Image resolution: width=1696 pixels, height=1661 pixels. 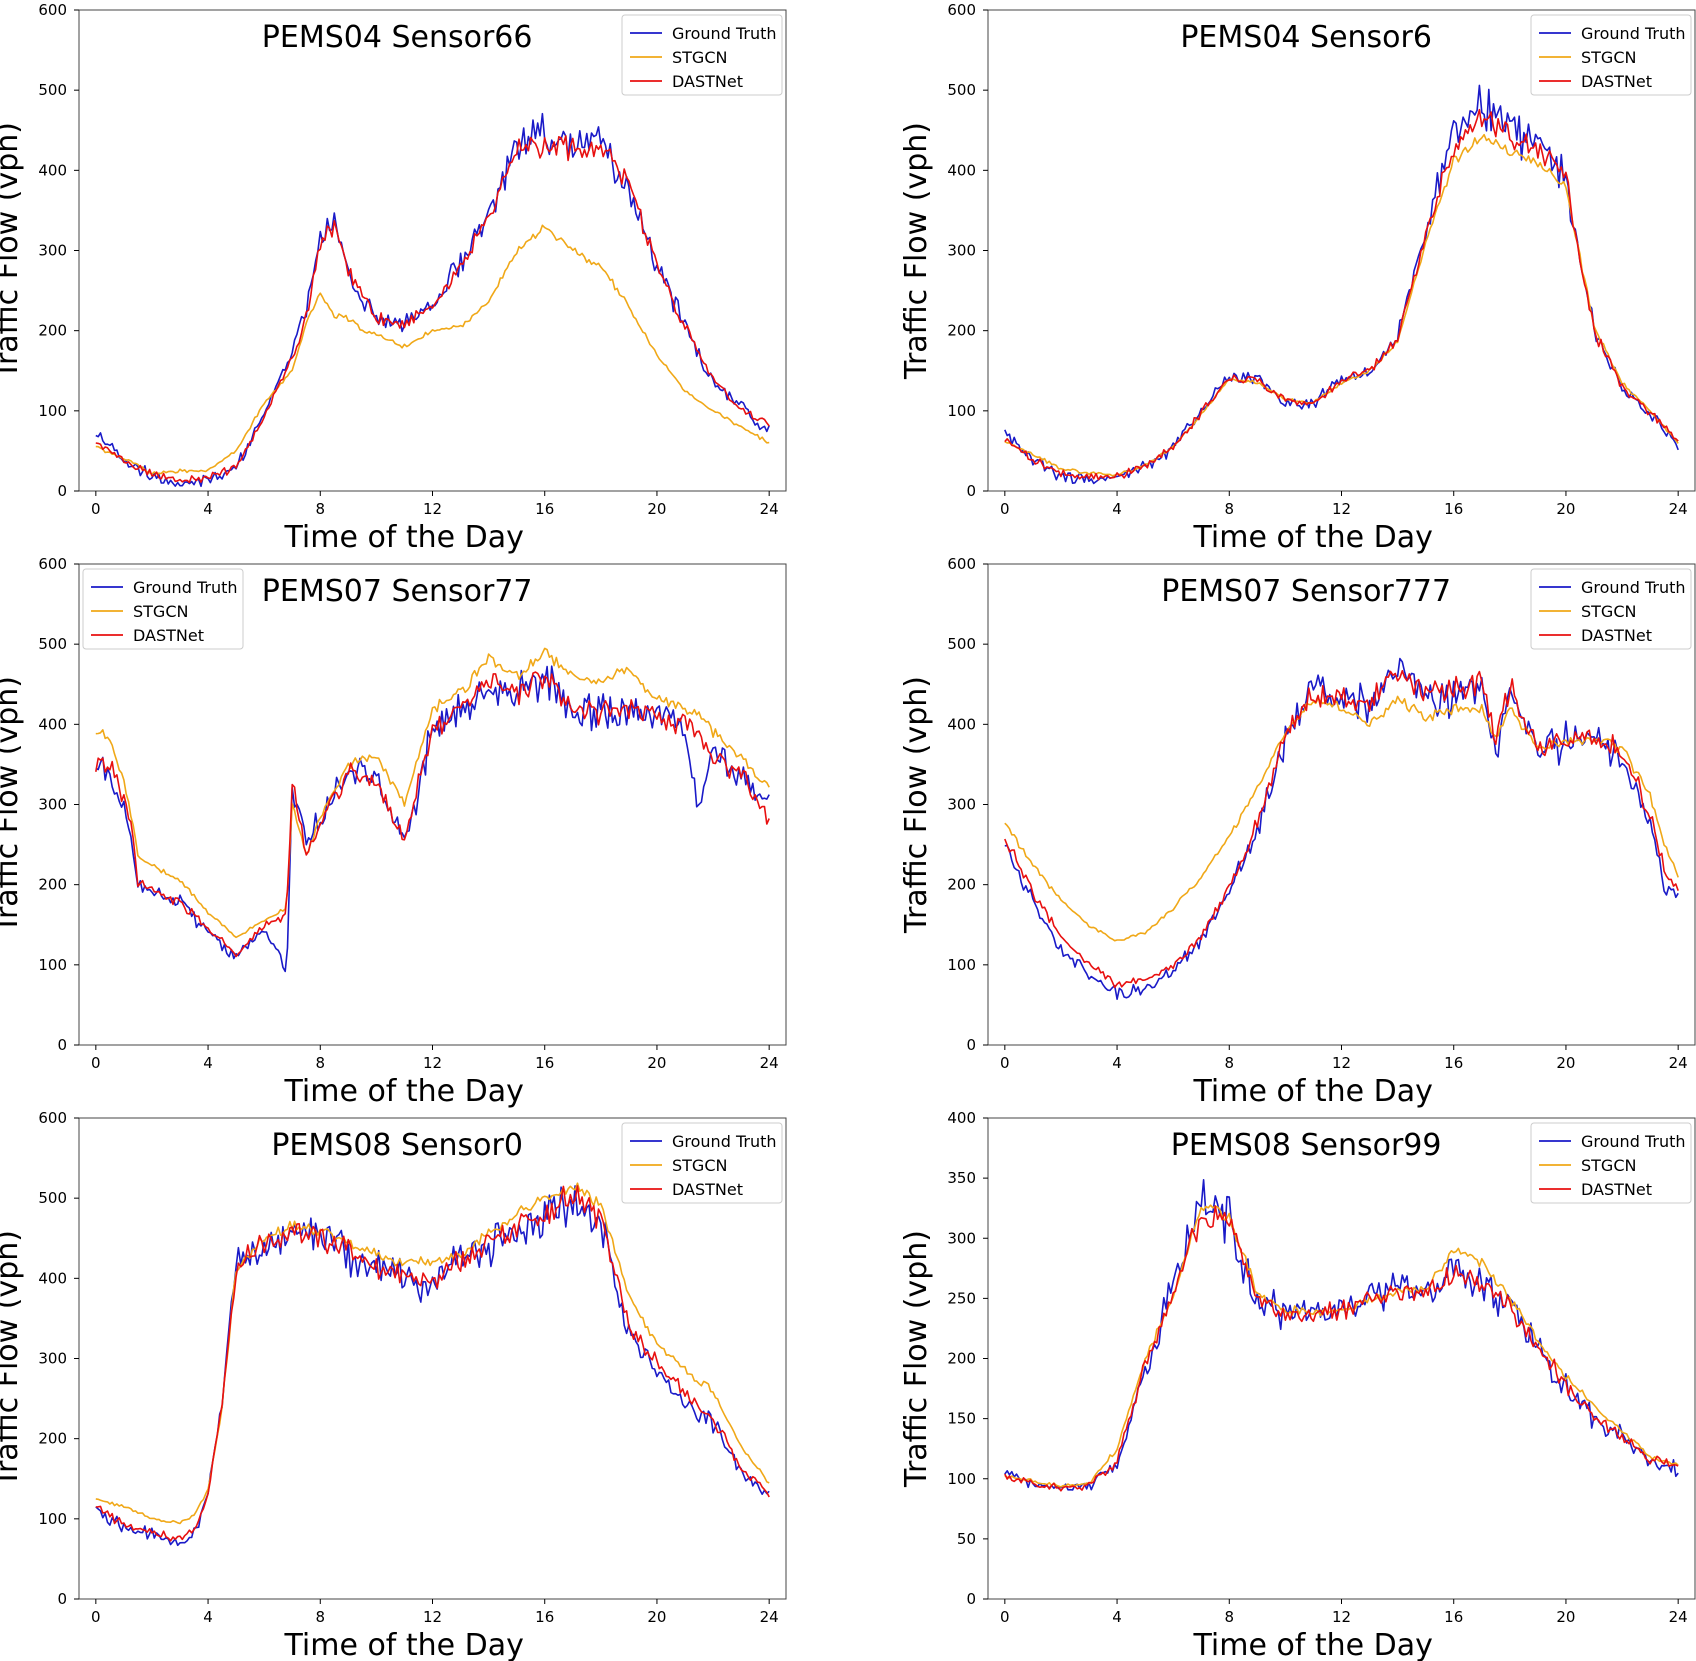 I want to click on y-tick-label: 150, so click(x=961, y=1419).